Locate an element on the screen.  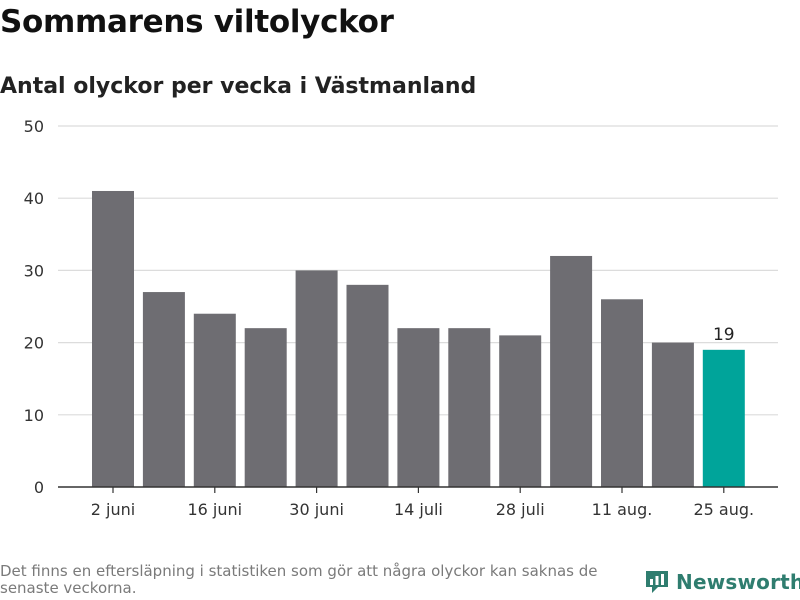
x-tick-label: 14 juli is located at coordinates (418, 509).